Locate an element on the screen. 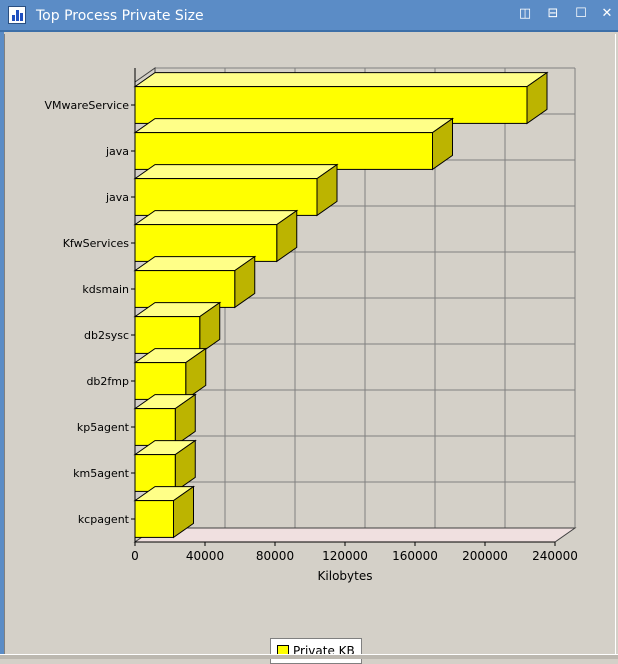 Image resolution: width=618 pixels, height=664 pixels. window-title: Top Process Private Size is located at coordinates (120, 16).